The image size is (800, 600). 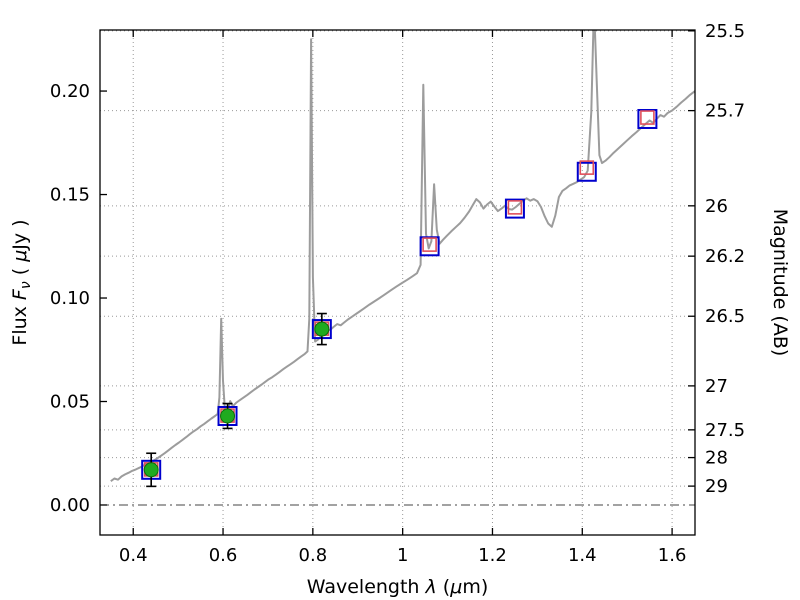 I want to click on flux-axis-label: Flux Fν ( μJy ), so click(x=21, y=282).